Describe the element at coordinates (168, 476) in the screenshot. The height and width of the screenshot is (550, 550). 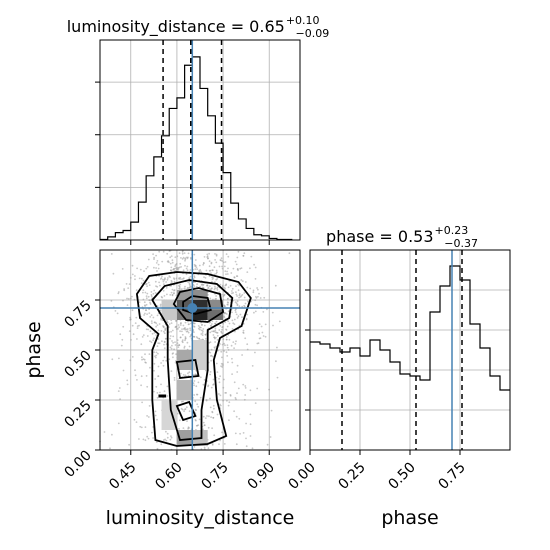
I see `x-tick-label: 0.60` at that location.